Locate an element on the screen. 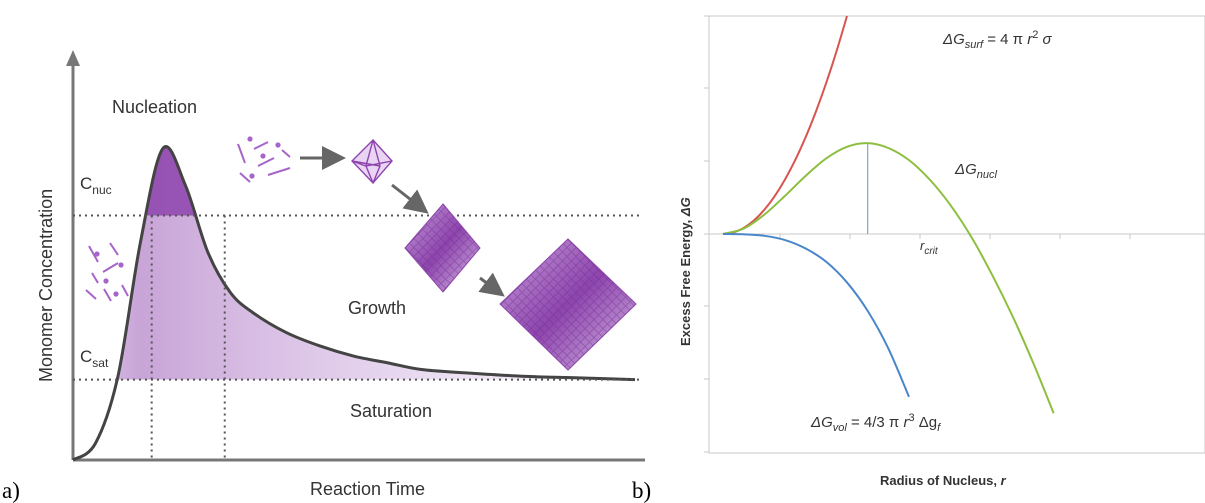 Image resolution: width=1205 pixels, height=503 pixels. x-axis-title-b: Radius of Nucleus, r is located at coordinates (943, 480).